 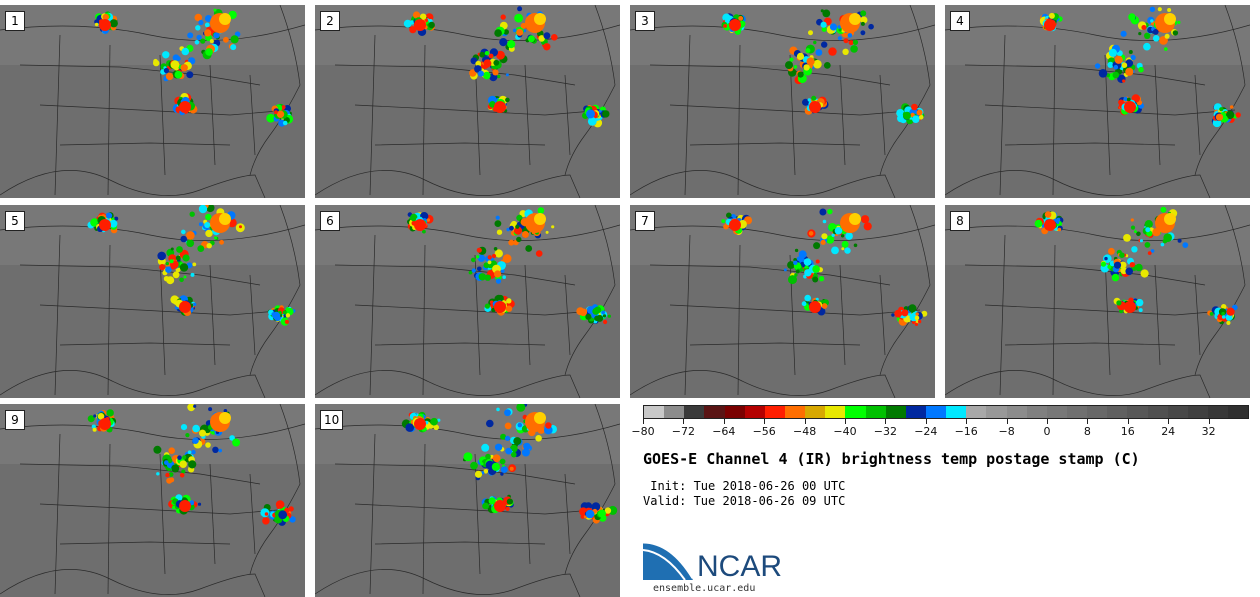 What do you see at coordinates (1097, 301) in the screenshot?
I see `map-panel: 8` at bounding box center [1097, 301].